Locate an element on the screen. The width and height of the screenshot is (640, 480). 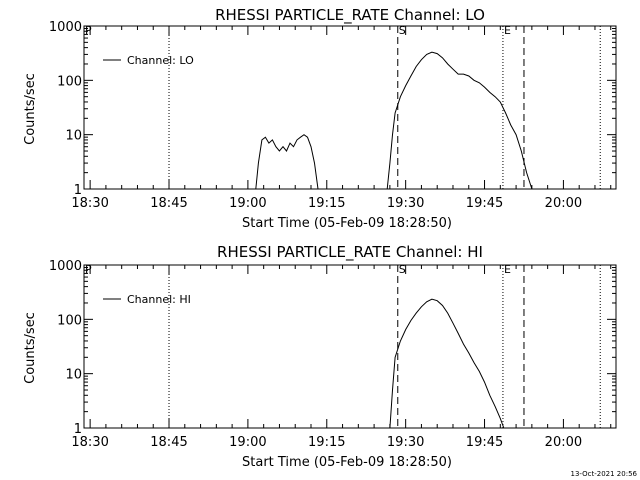
chart-title: RHESSI PARTICLE_RATE Channel: HI is located at coordinates (350, 252).